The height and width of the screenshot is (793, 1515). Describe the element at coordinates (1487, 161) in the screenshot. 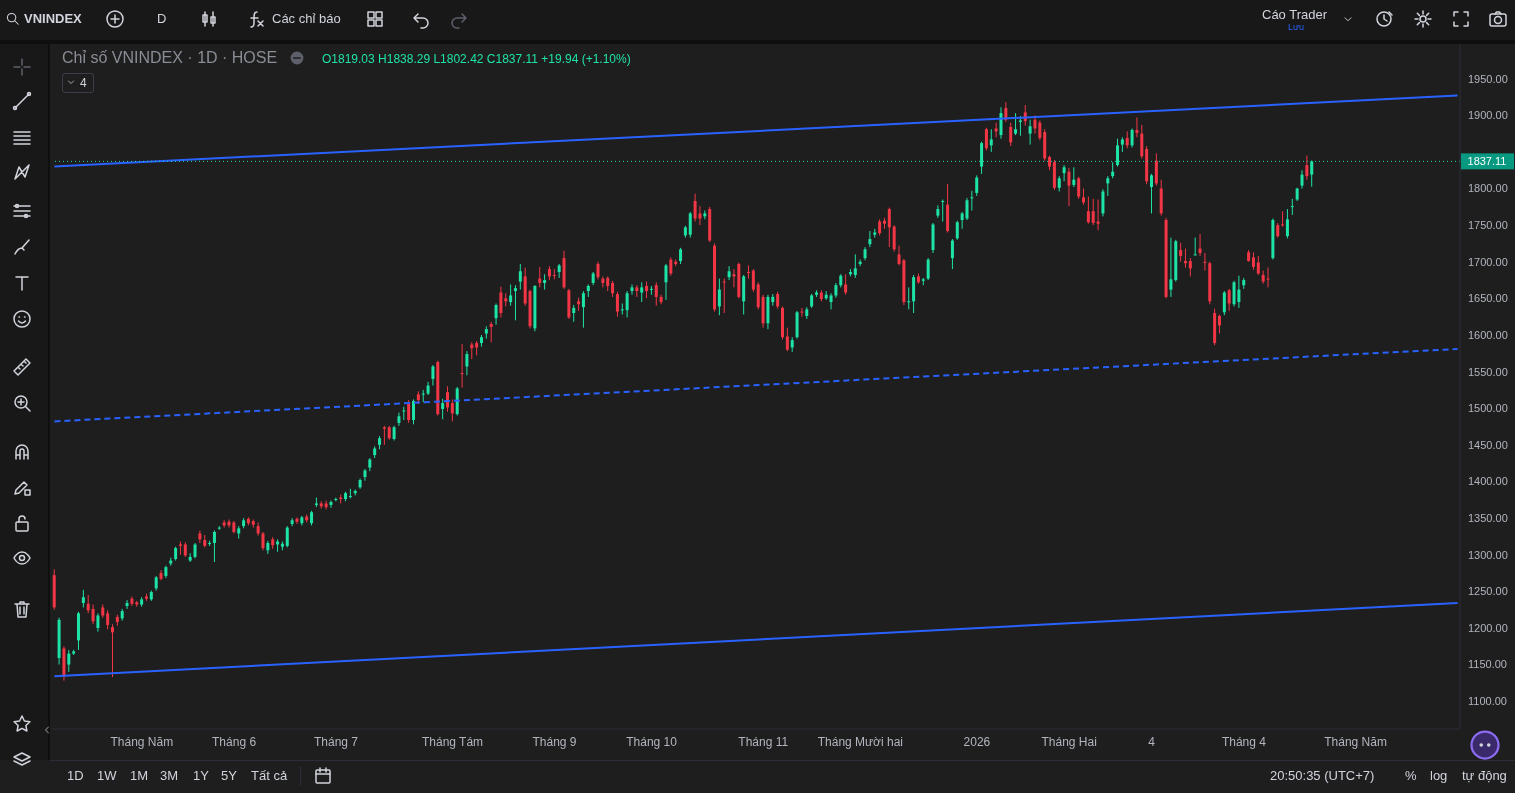

I see `ref-line-label: 1837.11` at that location.